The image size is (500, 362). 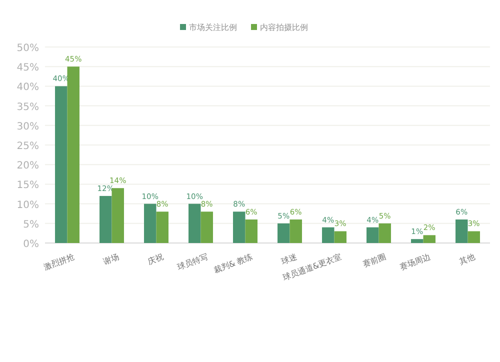 I want to click on legend-label: 内容拍摄比例, so click(x=284, y=27).